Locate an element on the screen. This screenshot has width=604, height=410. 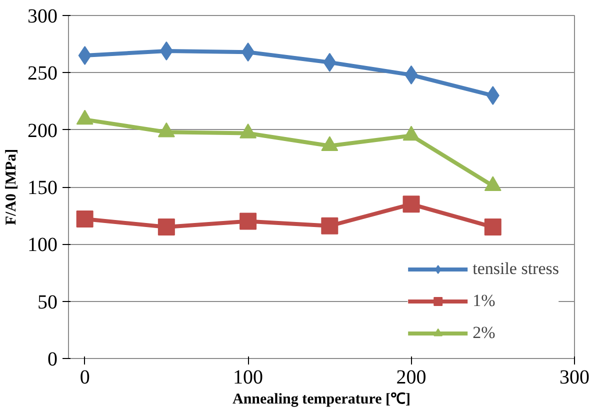
x-tick-label: 200 is located at coordinates (411, 377).